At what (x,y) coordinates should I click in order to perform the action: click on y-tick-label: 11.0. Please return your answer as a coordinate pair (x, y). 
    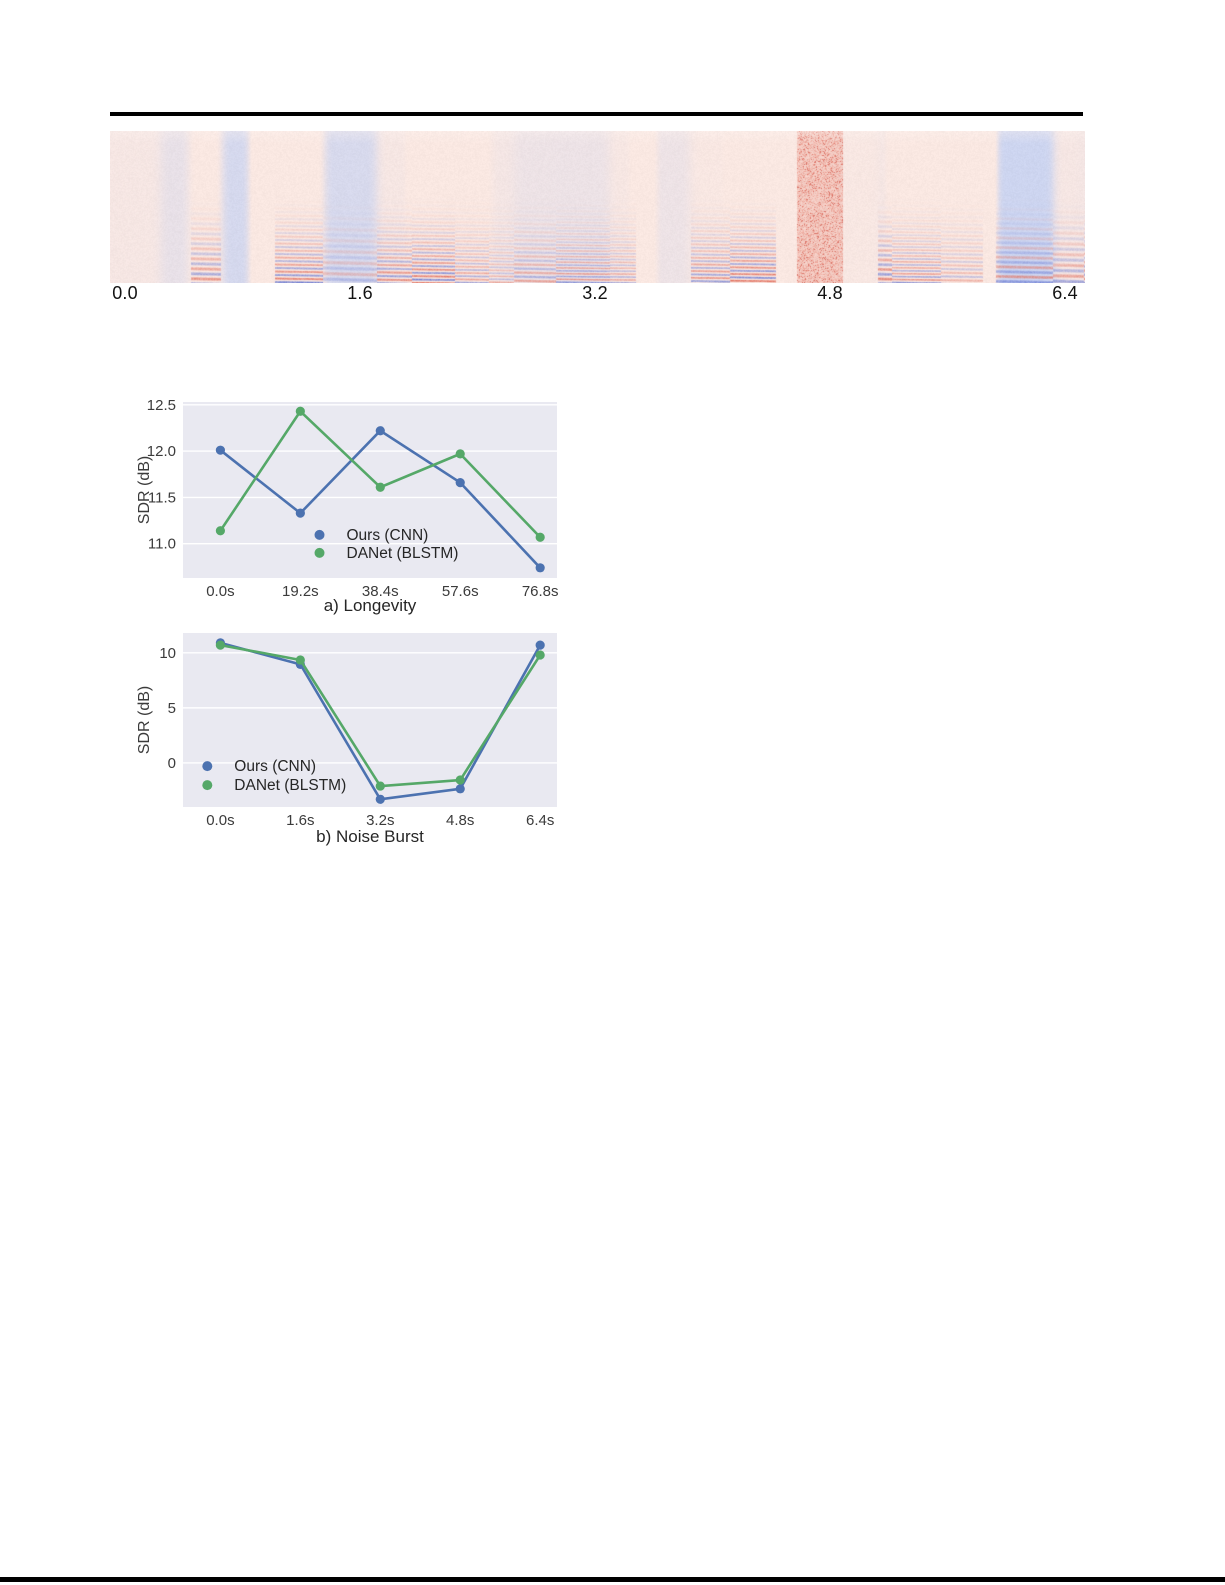
    Looking at the image, I should click on (162, 544).